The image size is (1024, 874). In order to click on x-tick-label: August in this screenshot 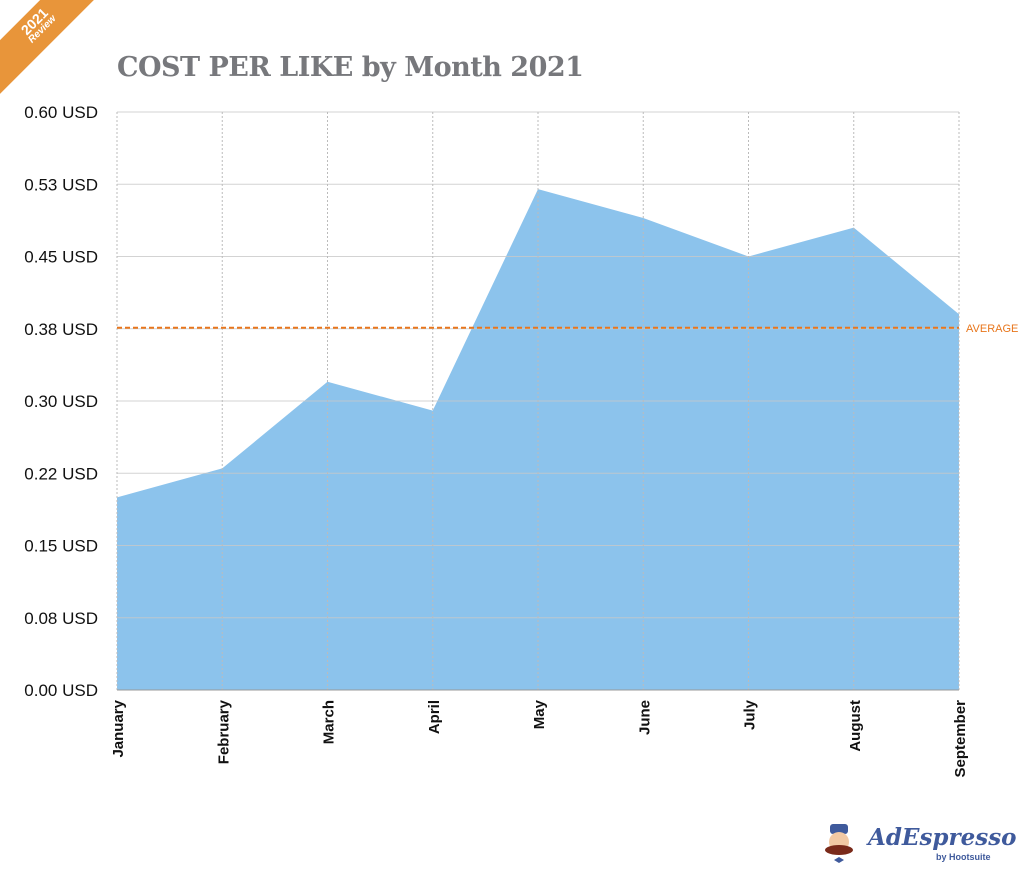, I will do `click(855, 726)`.